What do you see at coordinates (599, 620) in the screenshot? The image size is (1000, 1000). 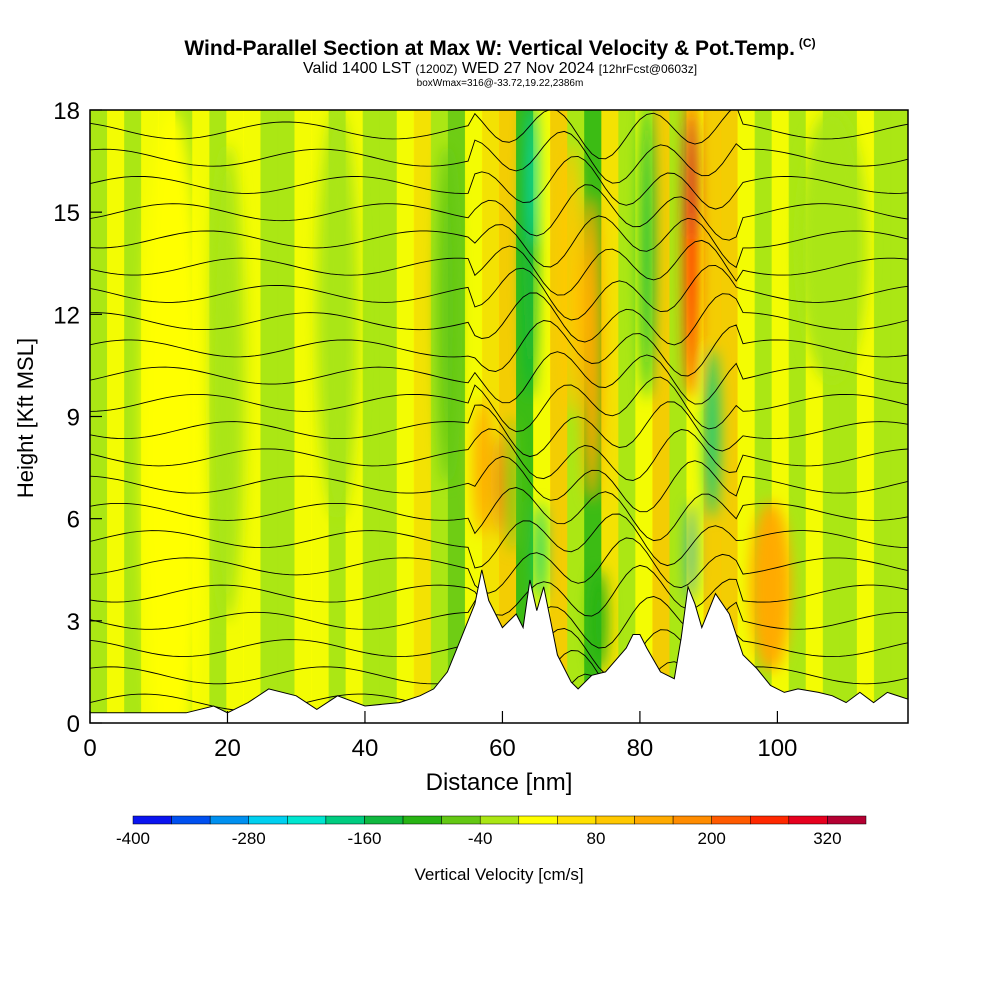 I see `velocity-feature-green-75-low` at bounding box center [599, 620].